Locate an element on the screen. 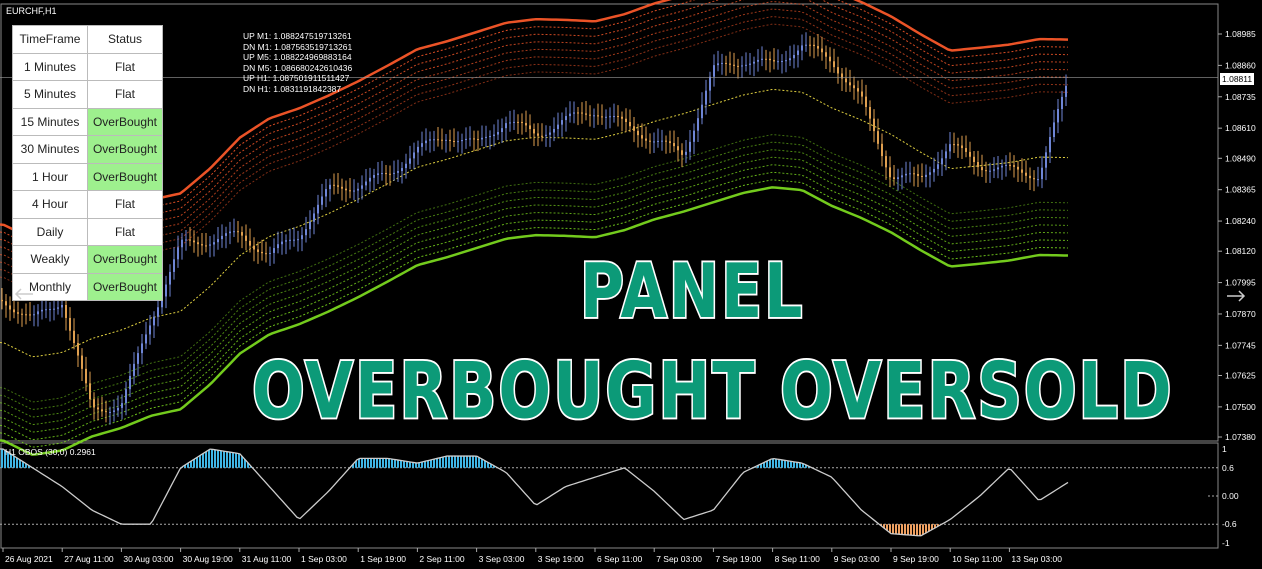 This screenshot has height=569, width=1262. timeframe-cell: Weakly is located at coordinates (50, 259).